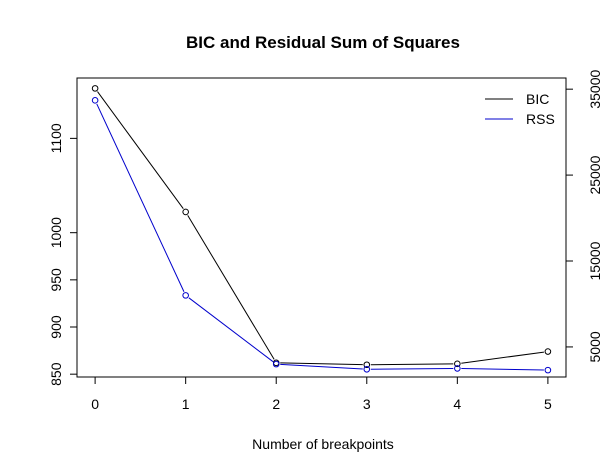  Describe the element at coordinates (186, 404) in the screenshot. I see `x-tick-label: 1` at that location.